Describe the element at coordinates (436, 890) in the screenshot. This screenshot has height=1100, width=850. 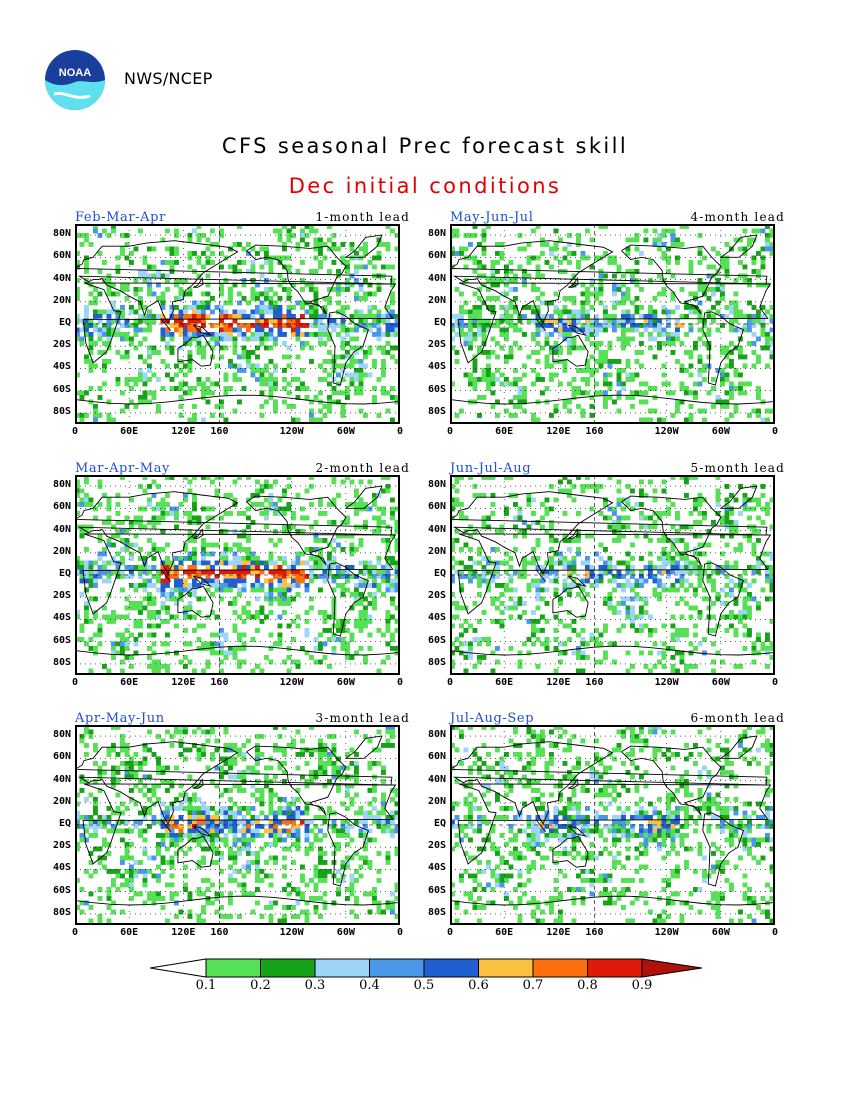
I see `lat-tick-label: 60S` at that location.